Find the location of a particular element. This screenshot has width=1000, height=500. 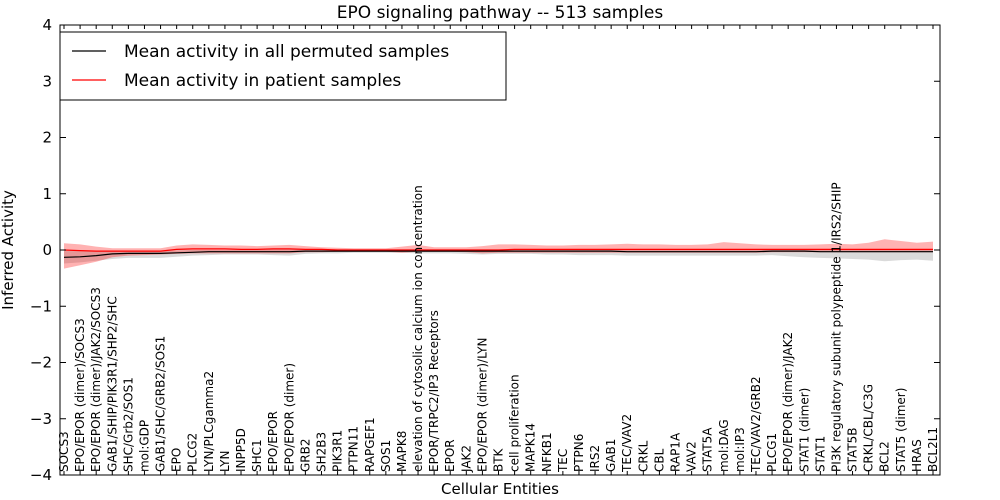

x-category-label: STAT1 is located at coordinates (820, 454).